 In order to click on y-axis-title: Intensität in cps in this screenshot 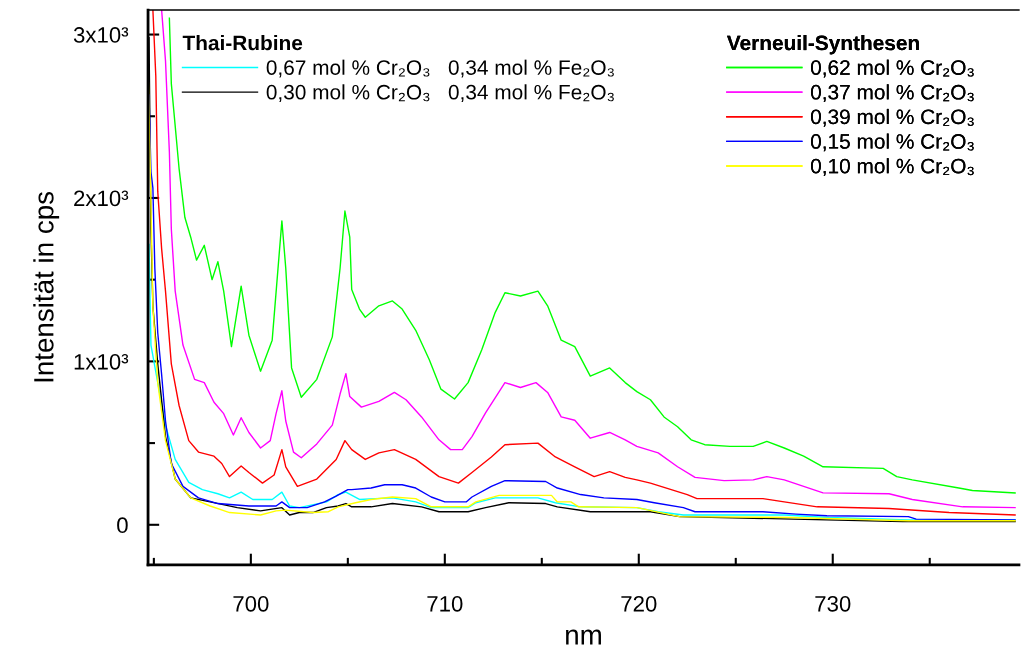, I will do `click(46, 286)`.